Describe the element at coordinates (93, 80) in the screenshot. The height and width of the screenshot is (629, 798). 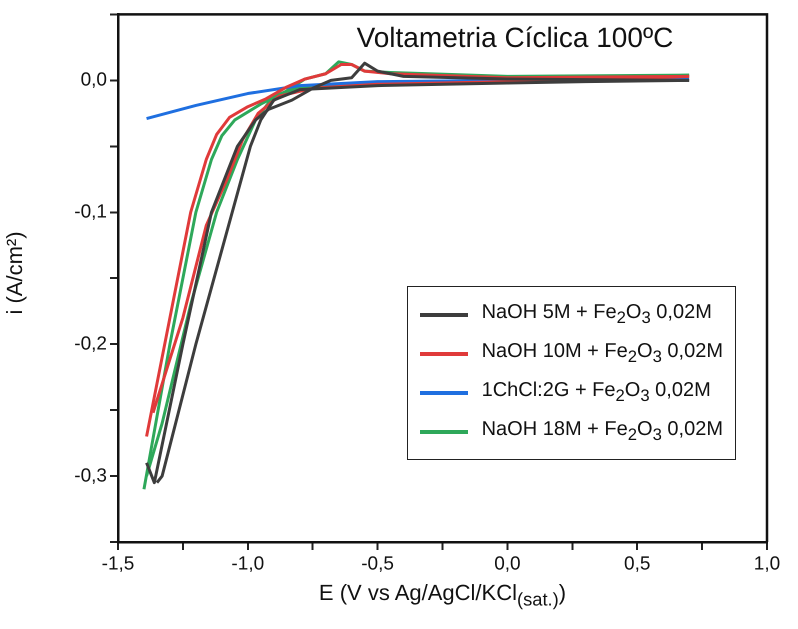
I see `y-tick-label: 0,0` at that location.